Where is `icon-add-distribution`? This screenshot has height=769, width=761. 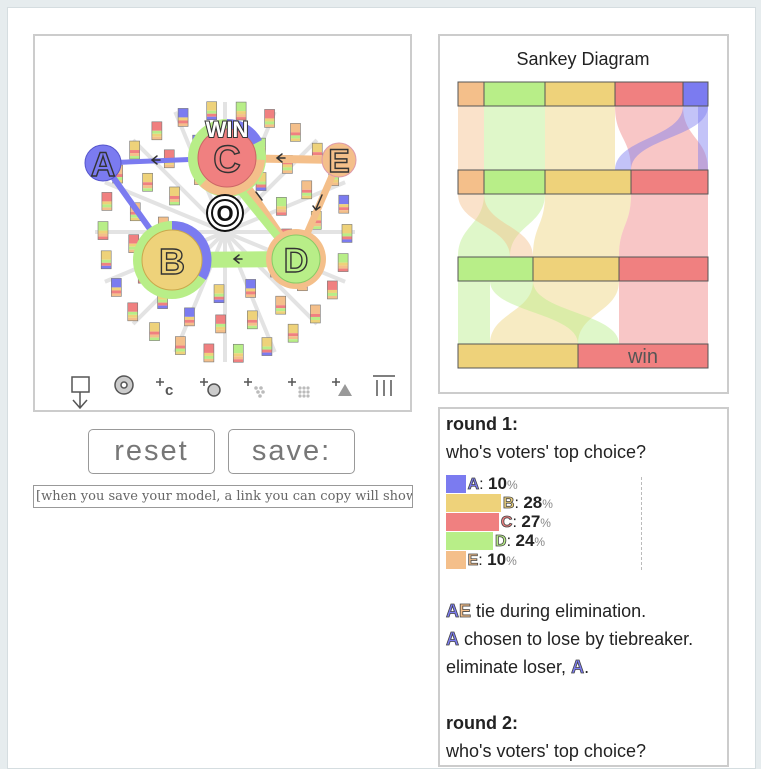 icon-add-distribution is located at coordinates (342, 387).